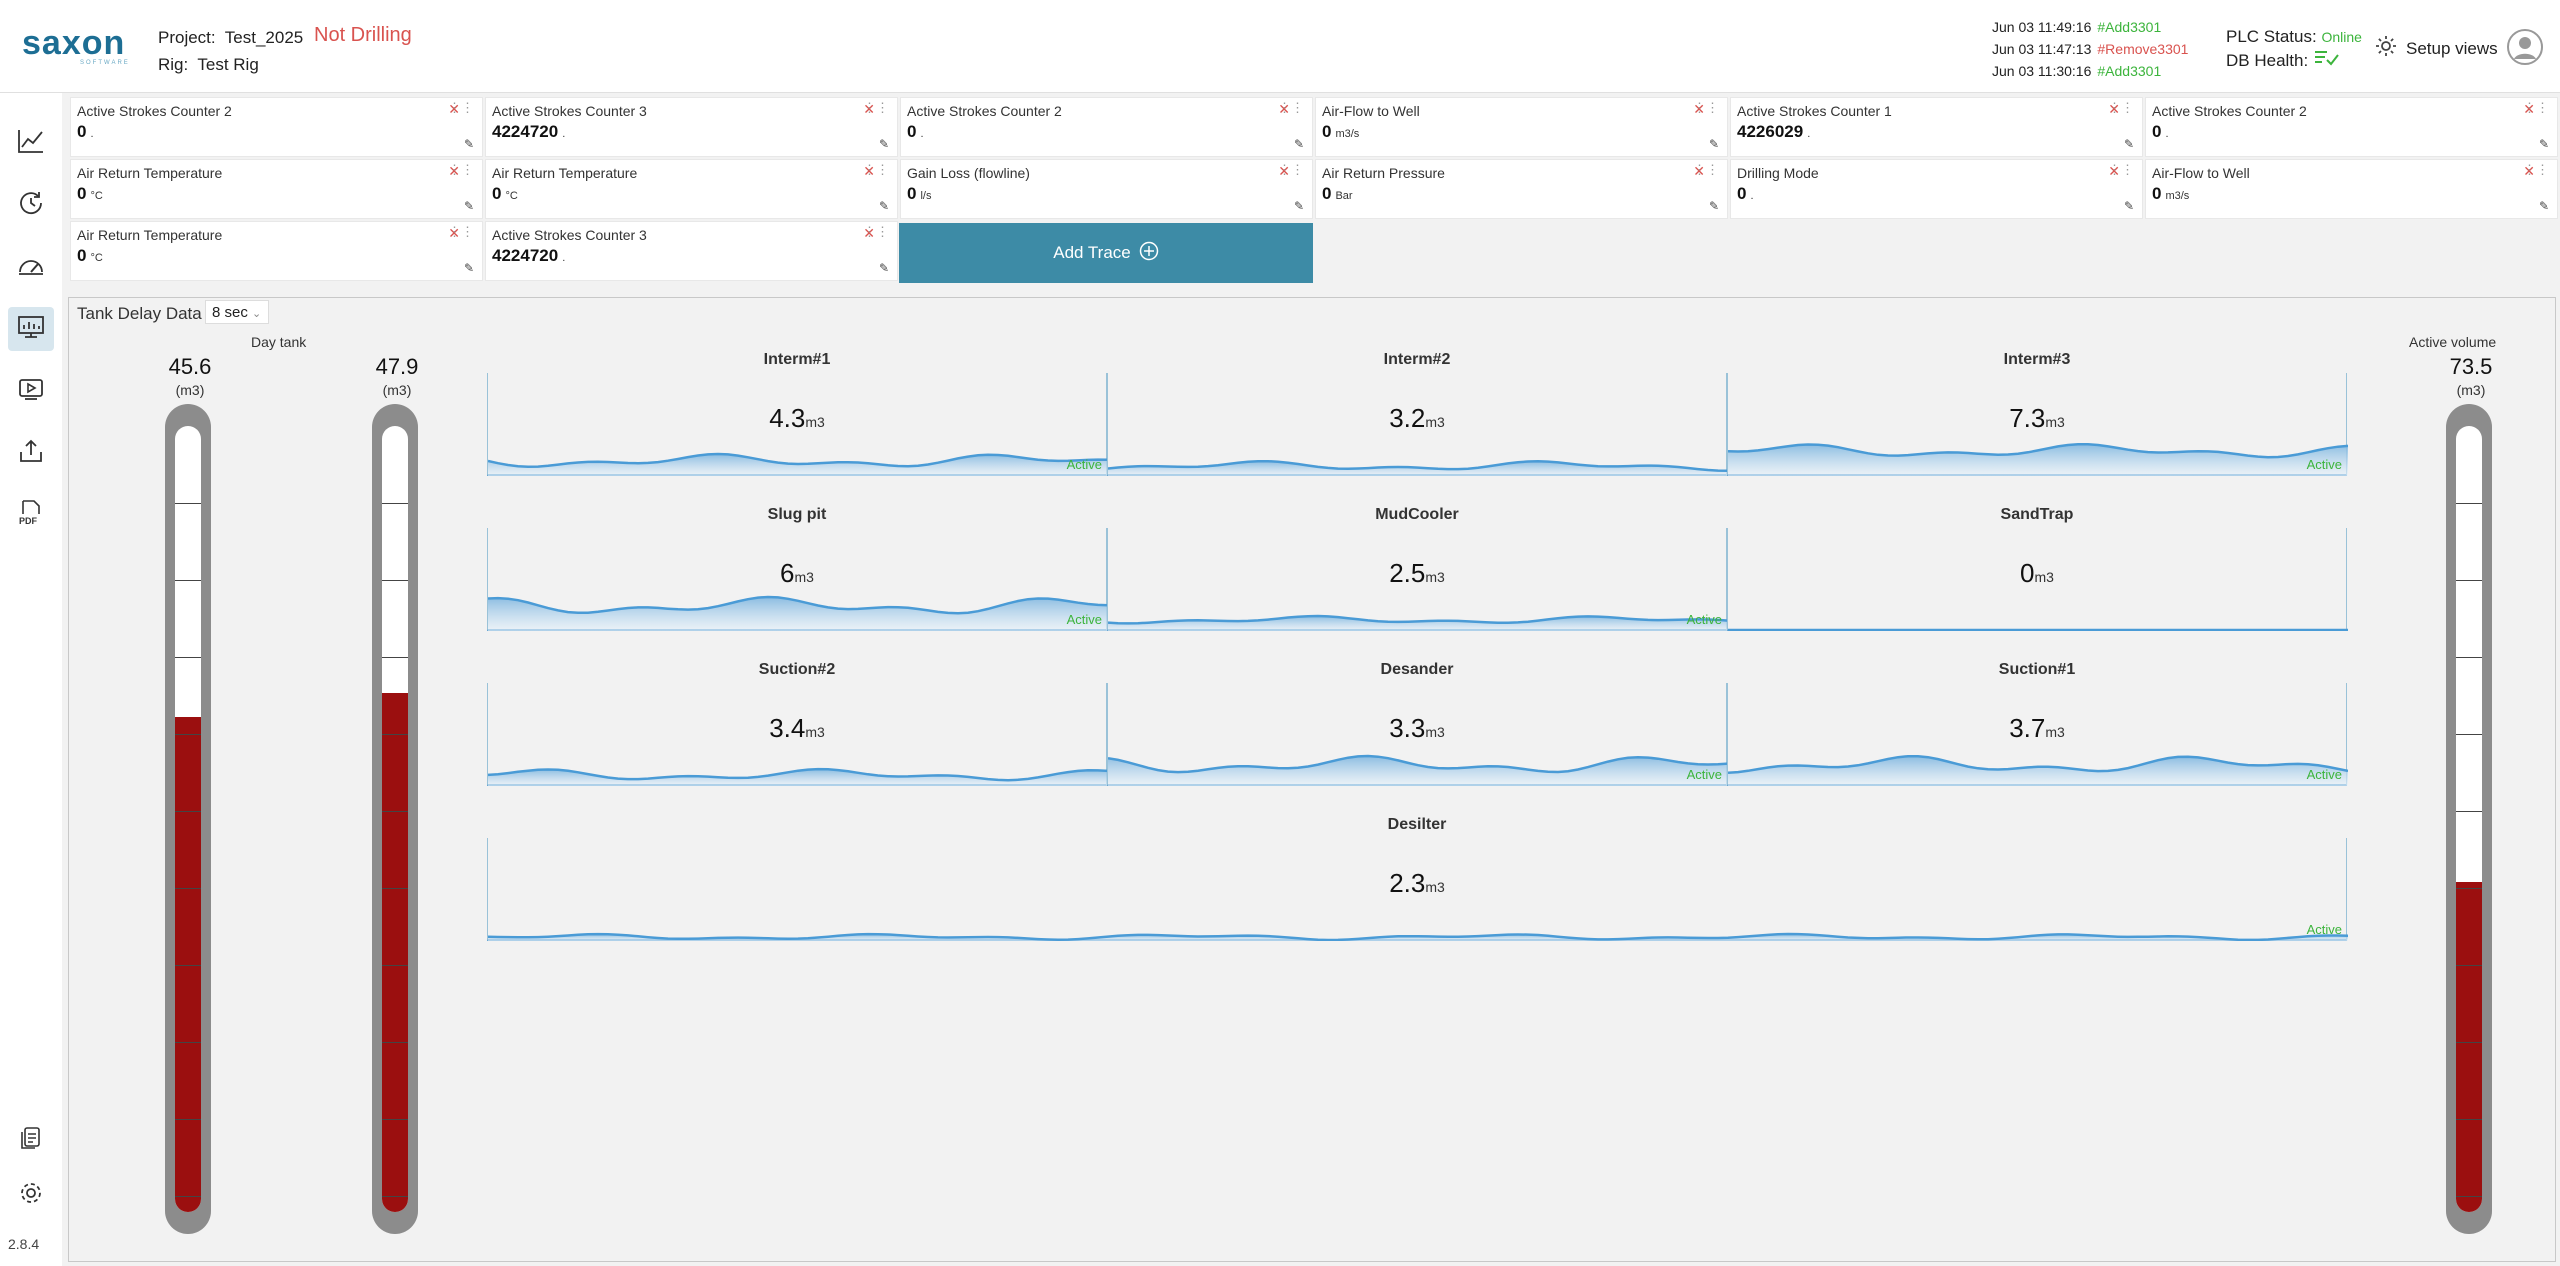 The width and height of the screenshot is (2560, 1266). What do you see at coordinates (2037, 413) in the screenshot?
I see `tank-chart: Interm#3 7.3m3 Active` at bounding box center [2037, 413].